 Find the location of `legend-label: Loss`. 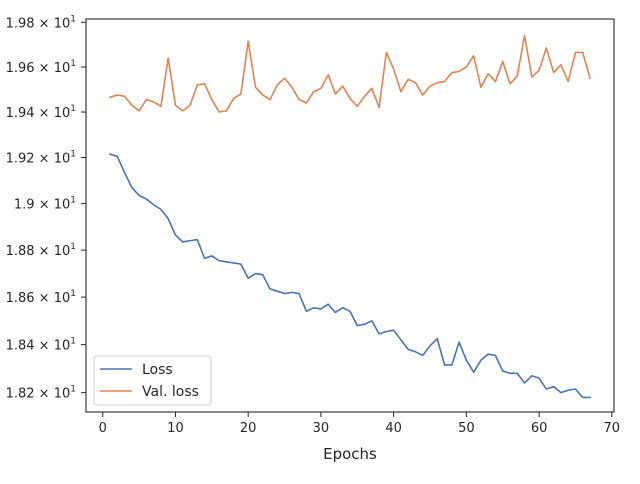

legend-label: Loss is located at coordinates (157, 370).